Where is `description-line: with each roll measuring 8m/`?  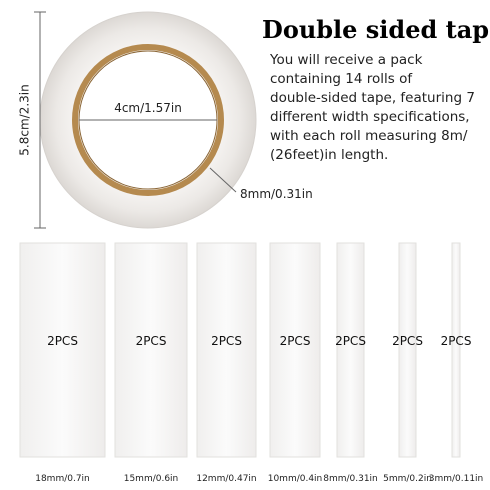
description-line: with each roll measuring 8m/ is located at coordinates (369, 136).